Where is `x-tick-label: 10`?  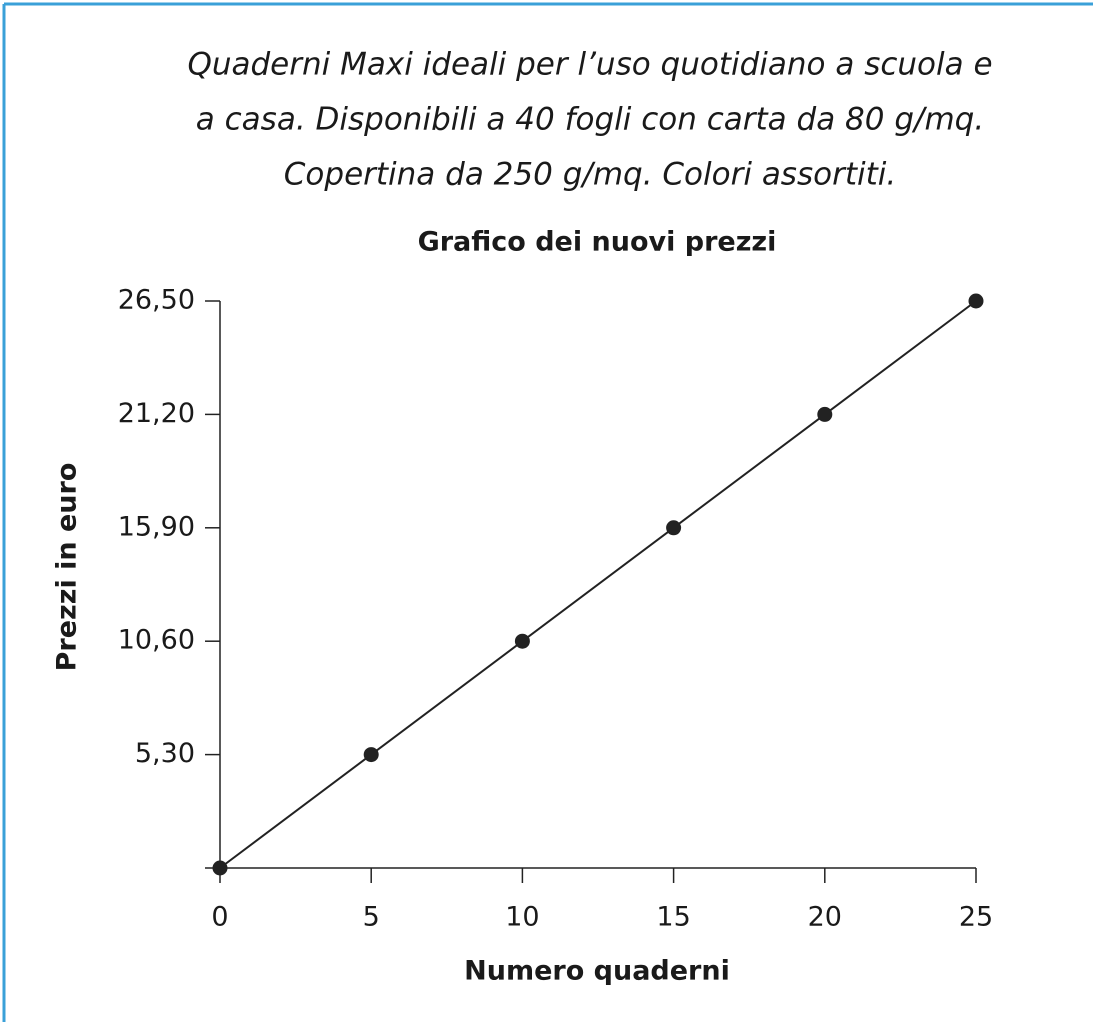
x-tick-label: 10 is located at coordinates (522, 917).